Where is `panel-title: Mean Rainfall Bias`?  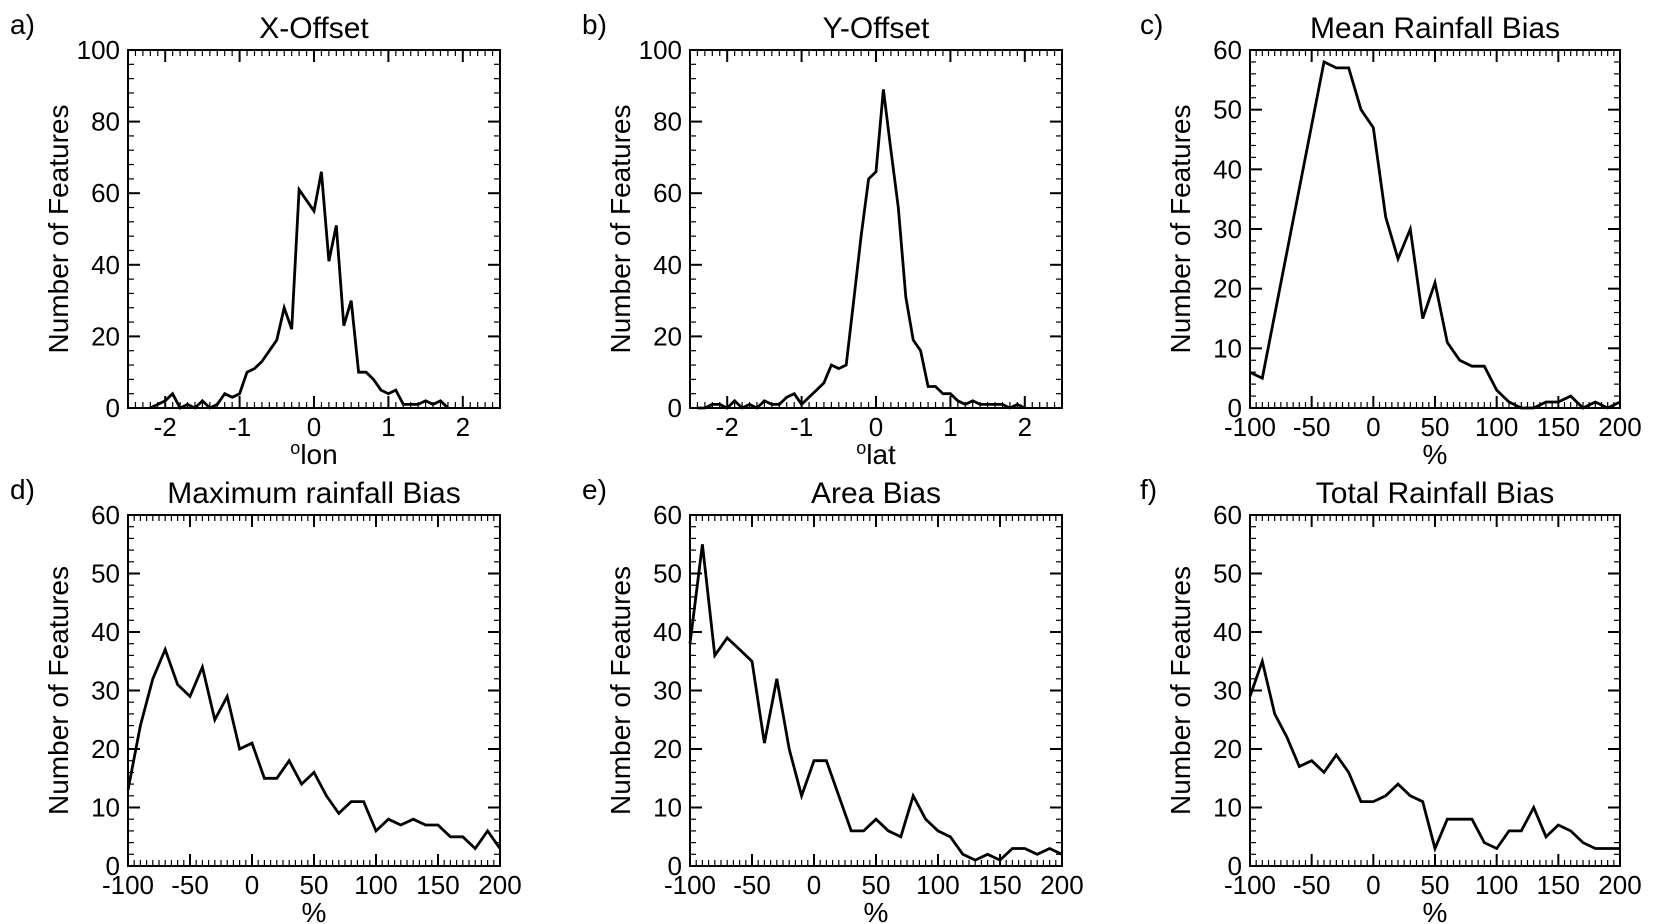 panel-title: Mean Rainfall Bias is located at coordinates (1435, 28).